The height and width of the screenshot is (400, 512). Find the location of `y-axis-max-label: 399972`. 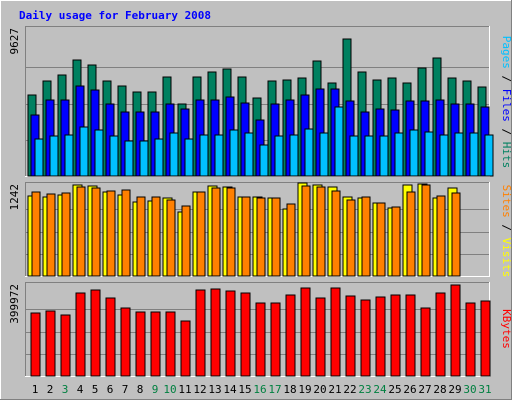

y-axis-max-label: 399972 is located at coordinates (14, 304).